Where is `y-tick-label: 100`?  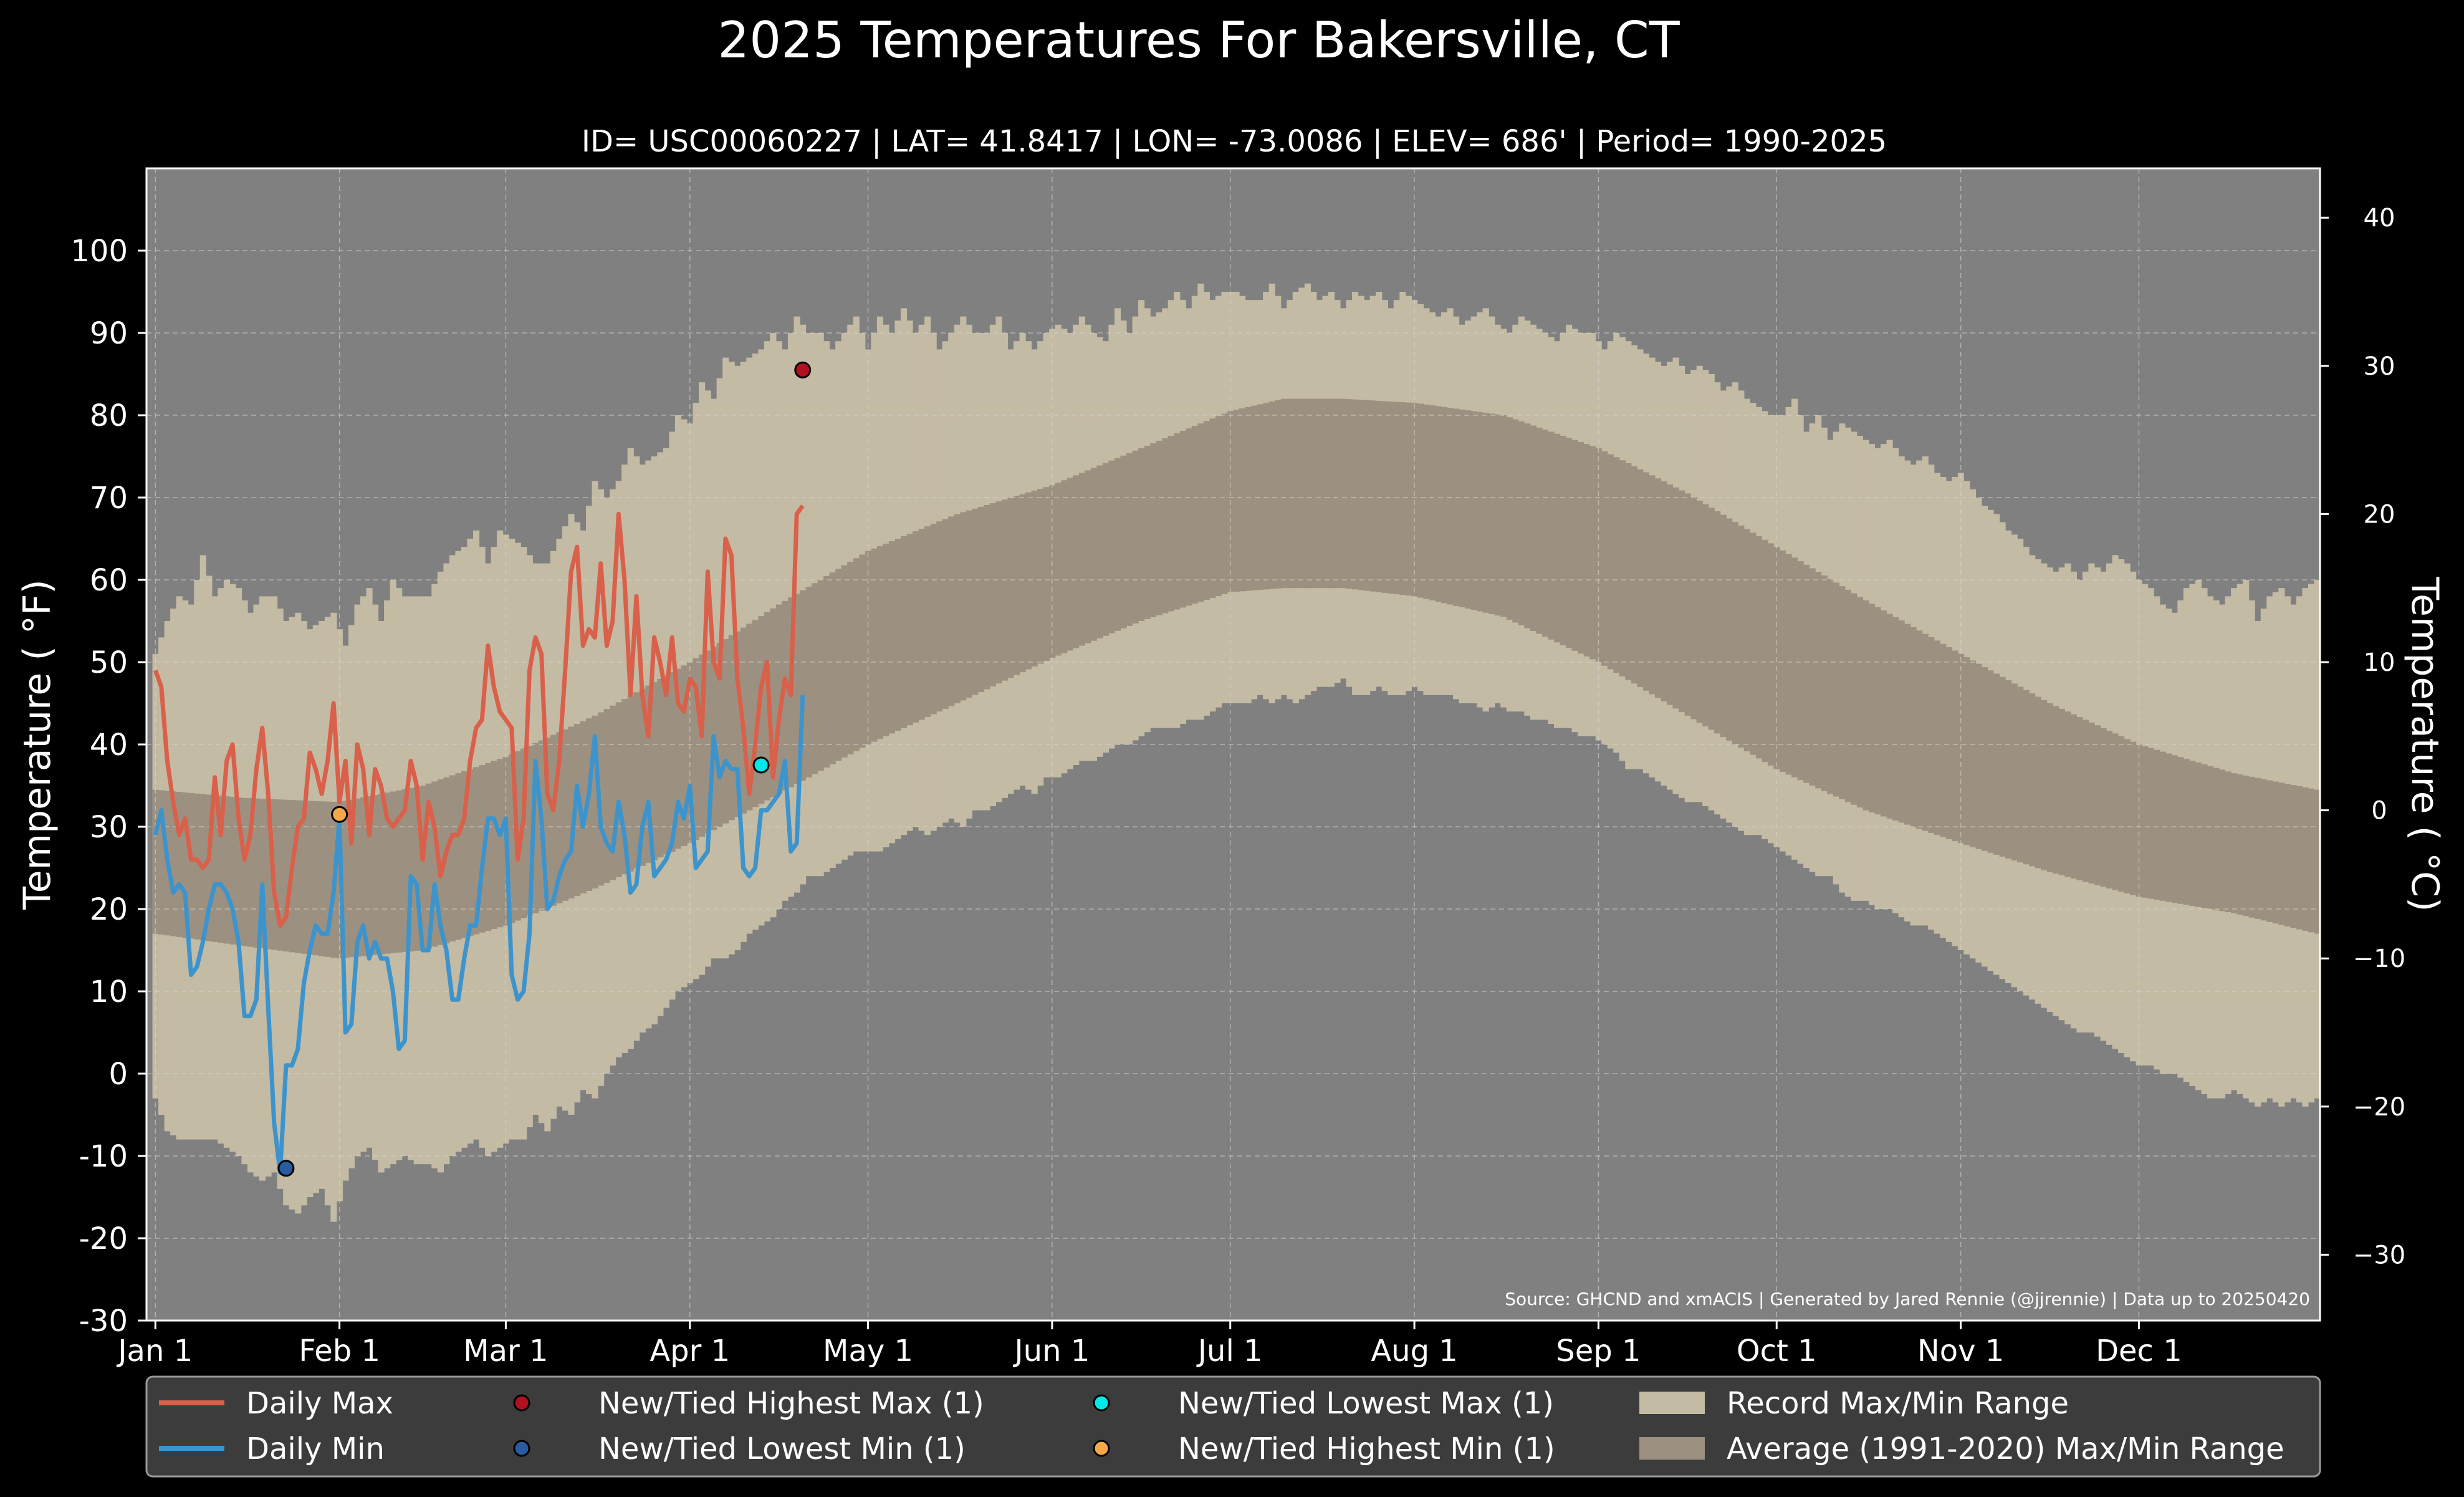 y-tick-label: 100 is located at coordinates (99, 251).